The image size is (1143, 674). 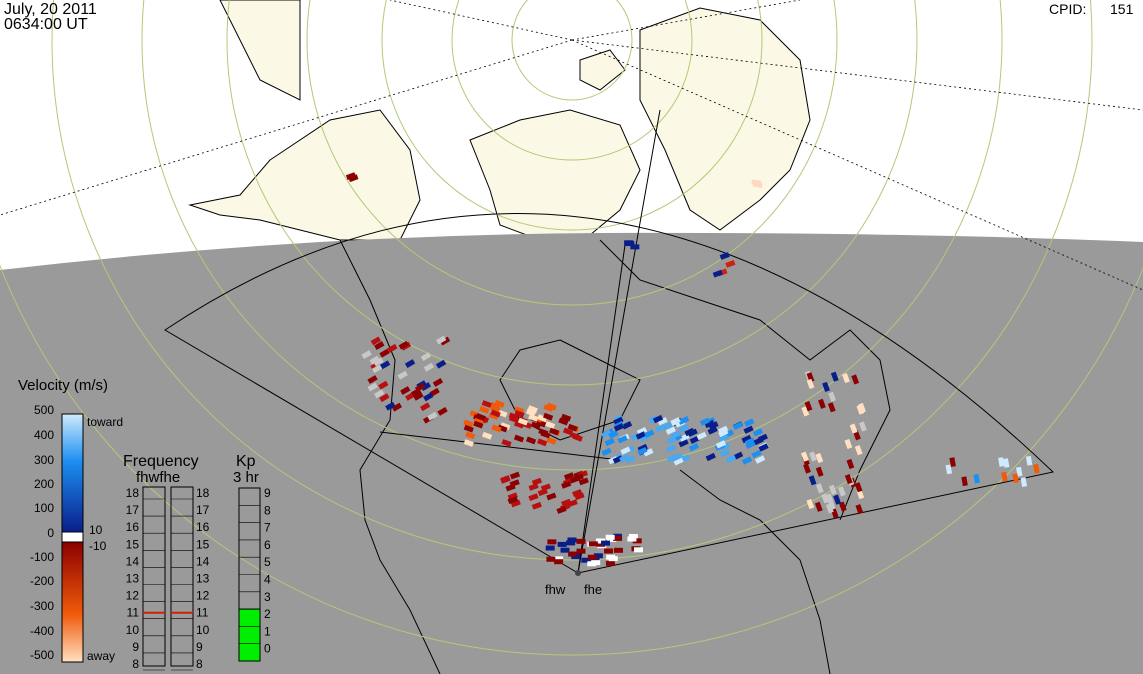 I want to click on cpid-label: CPID:, so click(x=1068, y=9).